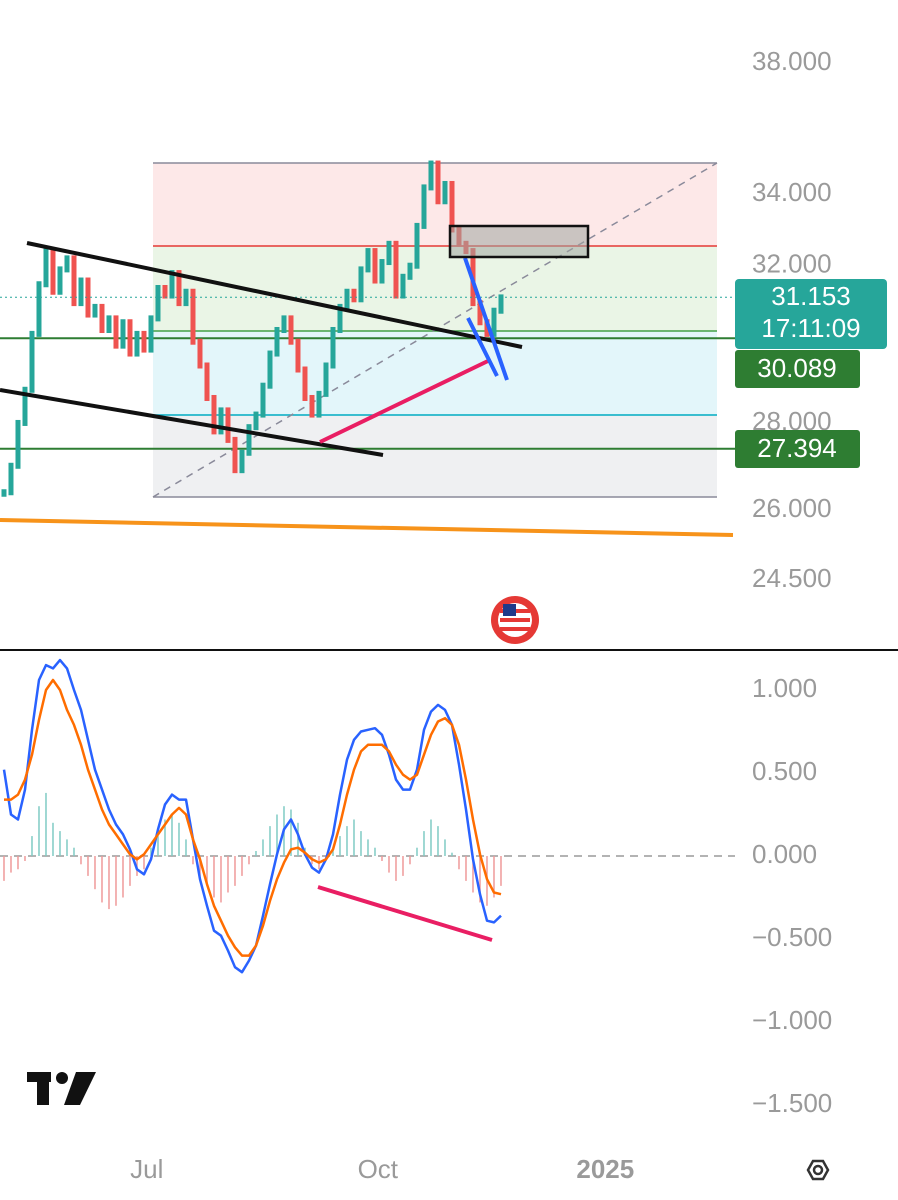 The height and width of the screenshot is (1200, 898). I want to click on y-tick-label: 38.000, so click(792, 61).